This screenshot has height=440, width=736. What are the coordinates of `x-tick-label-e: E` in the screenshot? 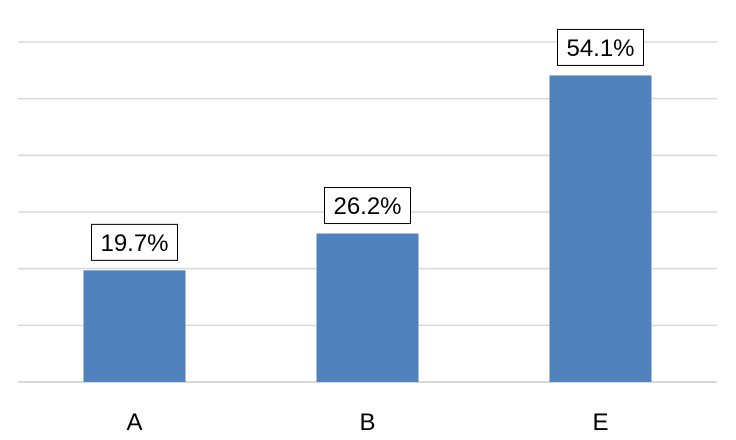 It's located at (600, 422).